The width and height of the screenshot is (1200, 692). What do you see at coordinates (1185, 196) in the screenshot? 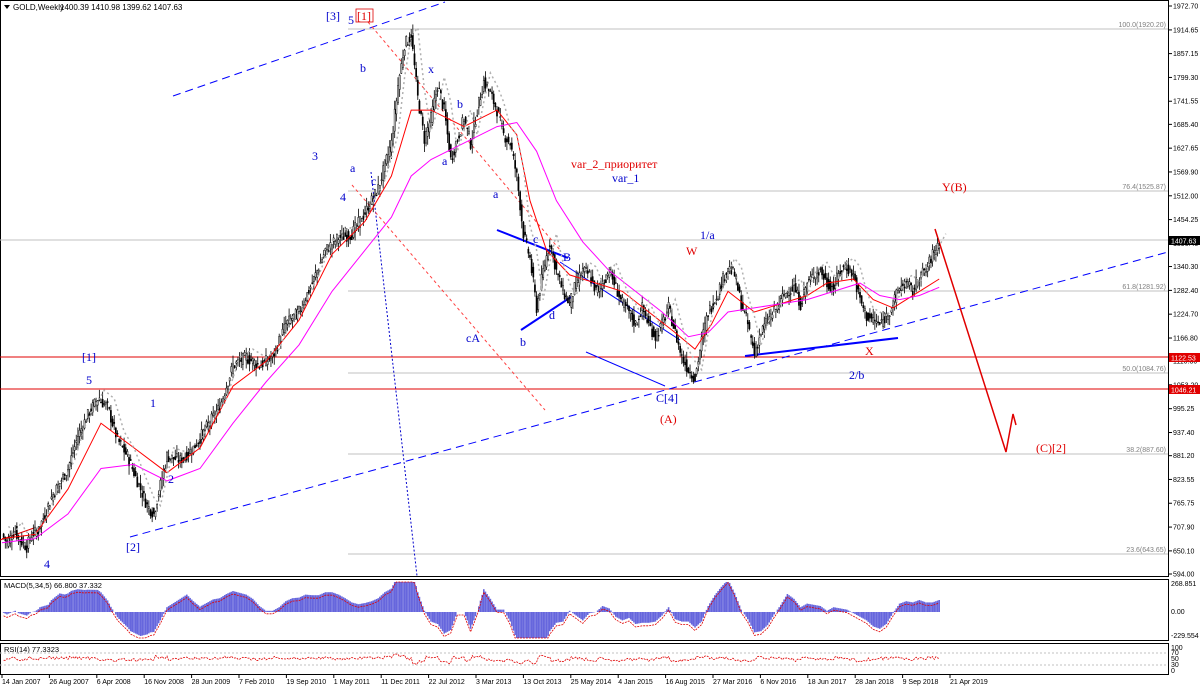
I see `price-tick-label: 1512.00` at bounding box center [1185, 196].